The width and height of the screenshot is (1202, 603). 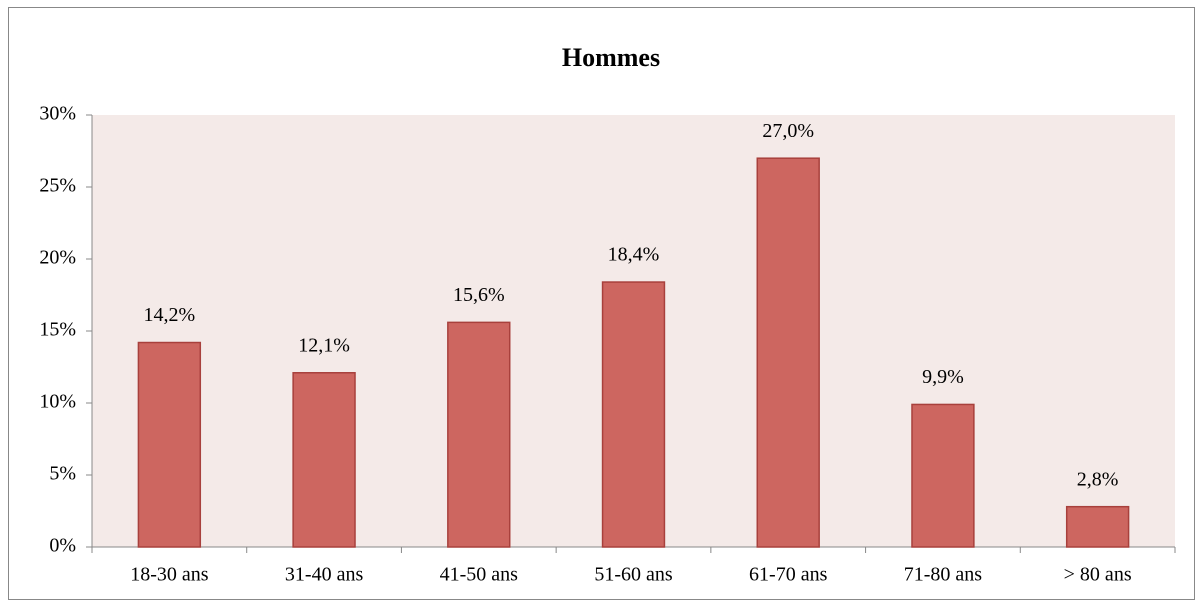 What do you see at coordinates (788, 131) in the screenshot?
I see `value-label: 27,0%` at bounding box center [788, 131].